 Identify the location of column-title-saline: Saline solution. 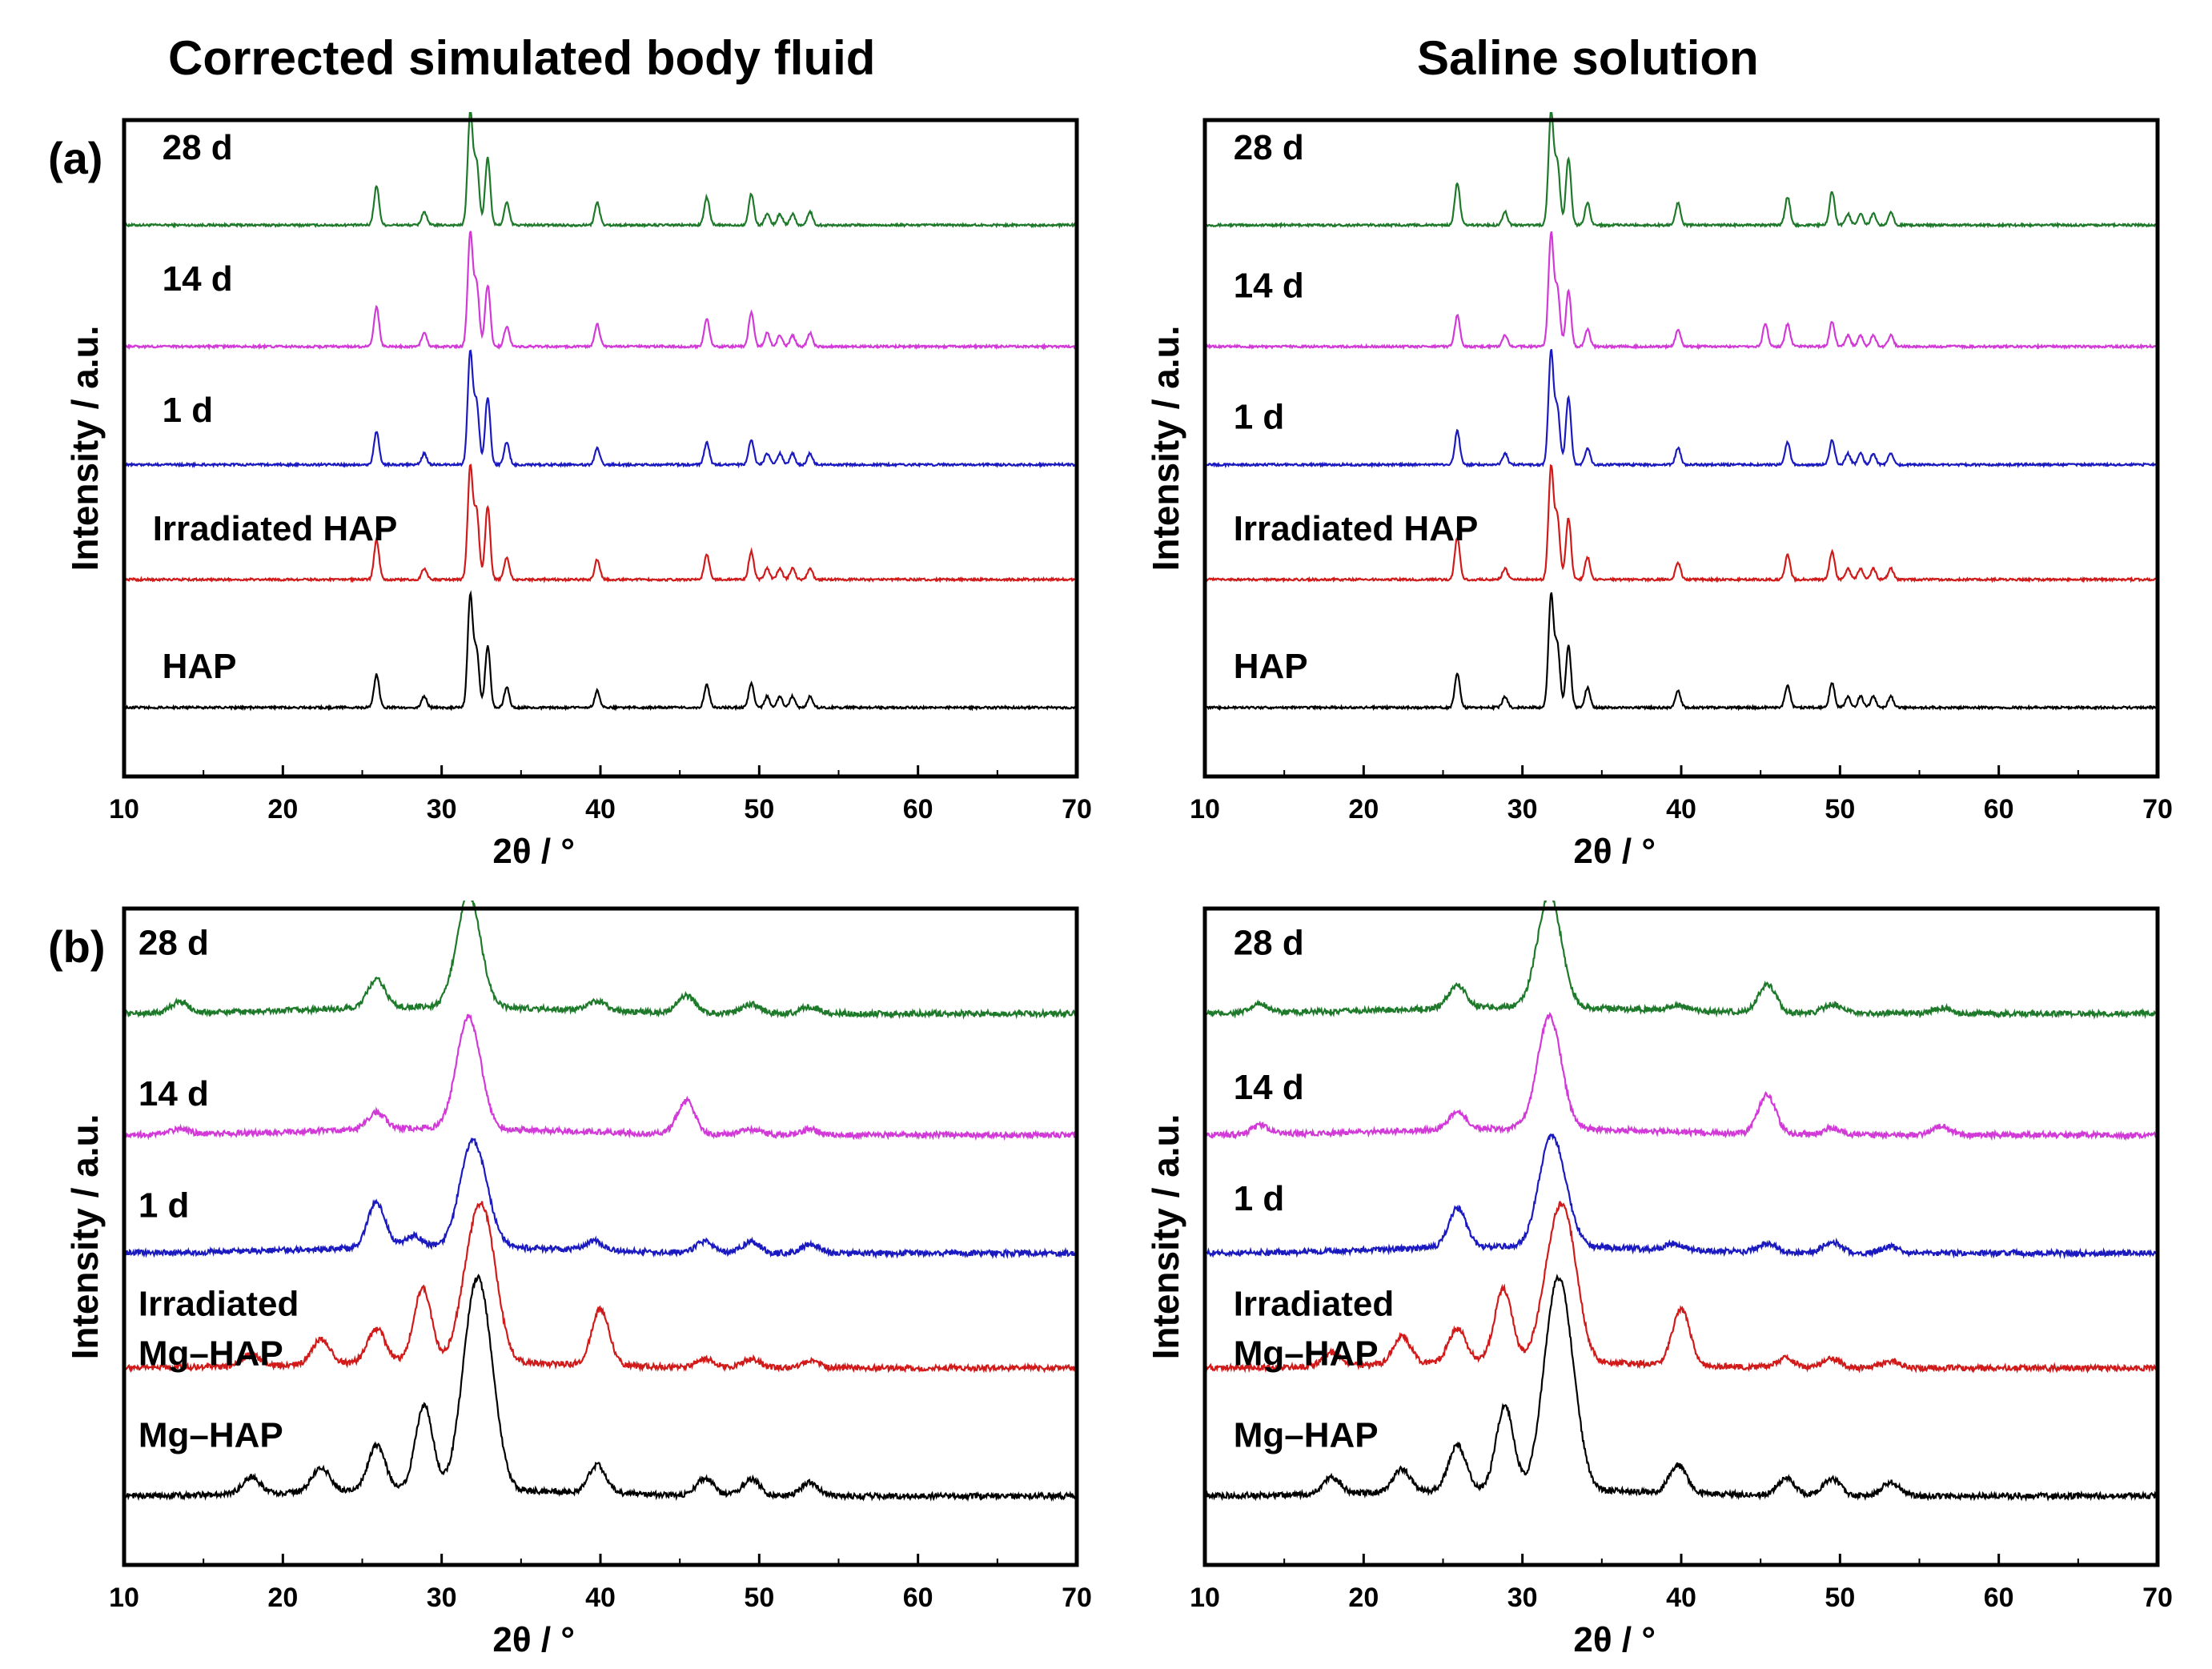
(1588, 58).